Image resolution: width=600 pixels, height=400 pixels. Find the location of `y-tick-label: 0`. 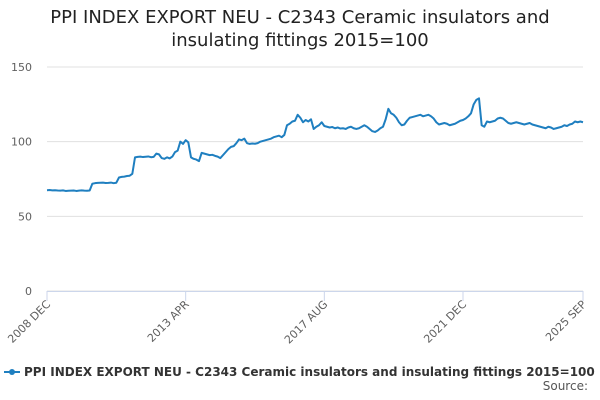

y-tick-label: 0 is located at coordinates (28, 291).